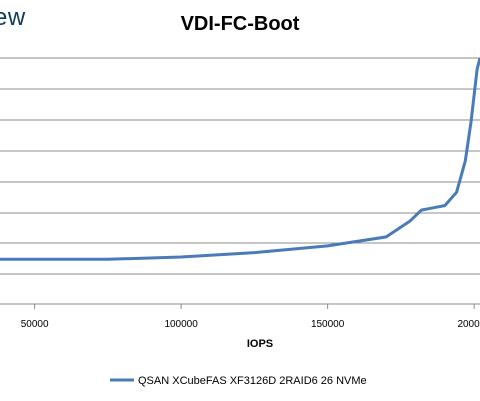 Image resolution: width=480 pixels, height=401 pixels. Describe the element at coordinates (328, 324) in the screenshot. I see `x-tick-label: 150000` at that location.